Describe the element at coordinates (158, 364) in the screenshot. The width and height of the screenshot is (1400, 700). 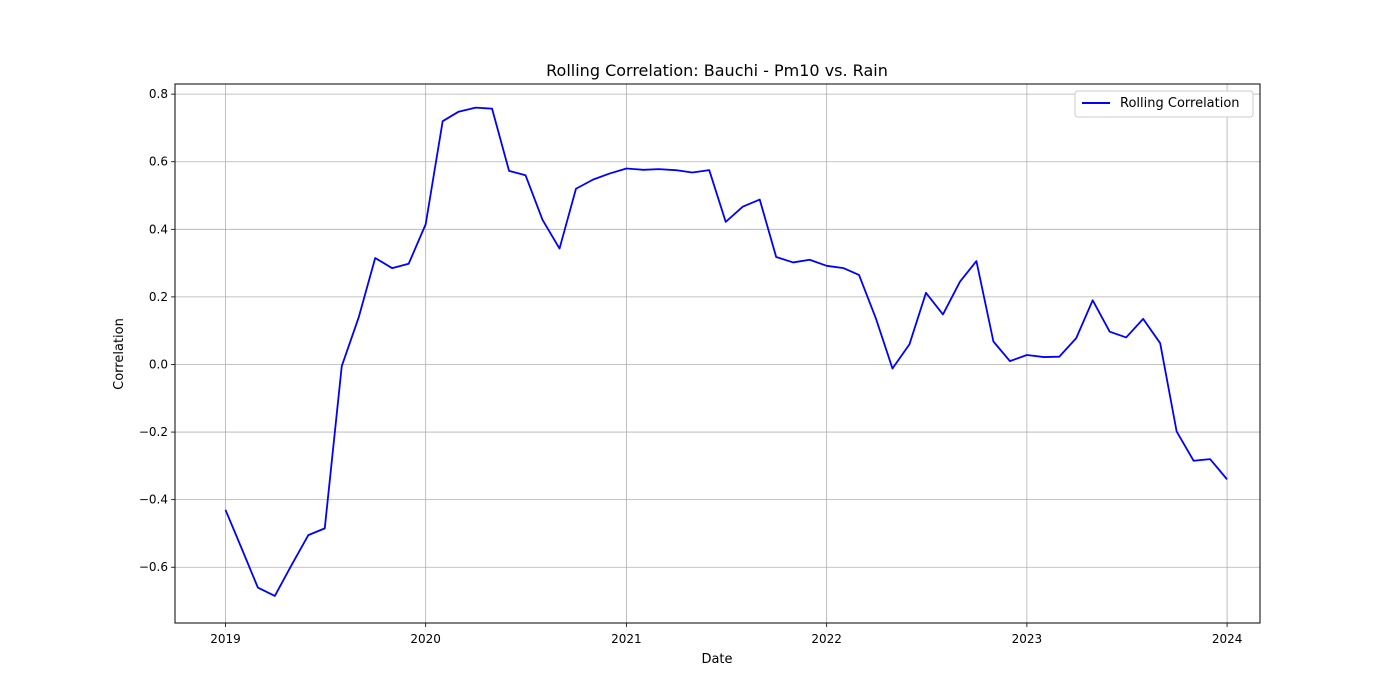
I see `y-tick-label: 0.0` at that location.